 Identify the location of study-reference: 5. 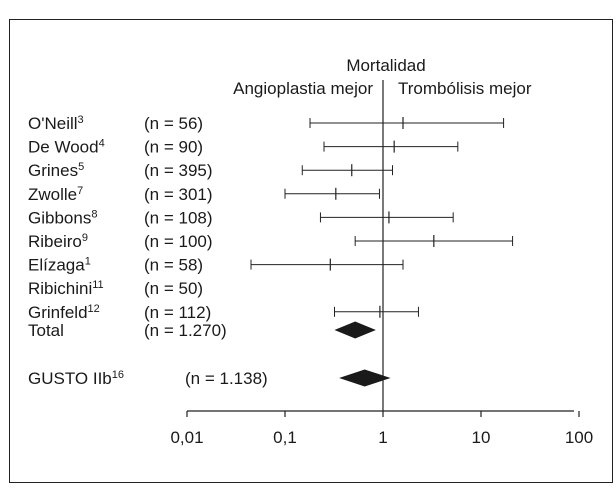
(81, 167).